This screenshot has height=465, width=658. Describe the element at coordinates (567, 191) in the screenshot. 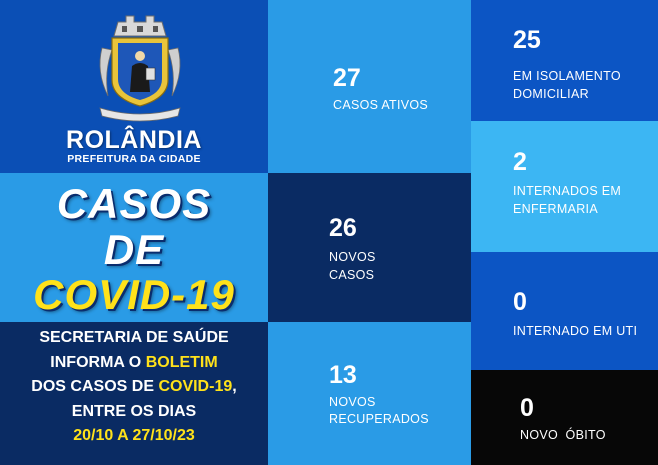

I see `enfermaria-label-1: INTERNADOS EM` at that location.